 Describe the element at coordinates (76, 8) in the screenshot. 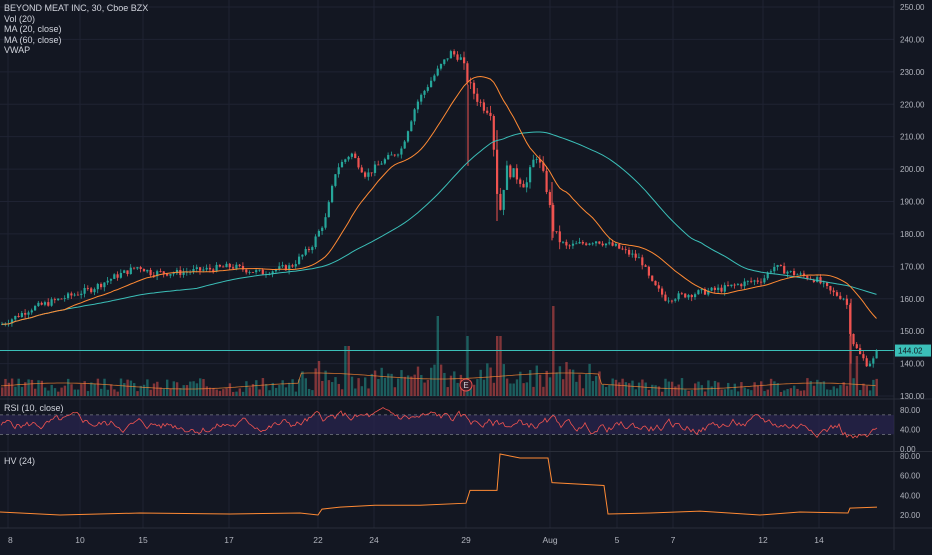

I see `symbol-title: BEYOND MEAT INC, 30, Cboe BZX` at that location.